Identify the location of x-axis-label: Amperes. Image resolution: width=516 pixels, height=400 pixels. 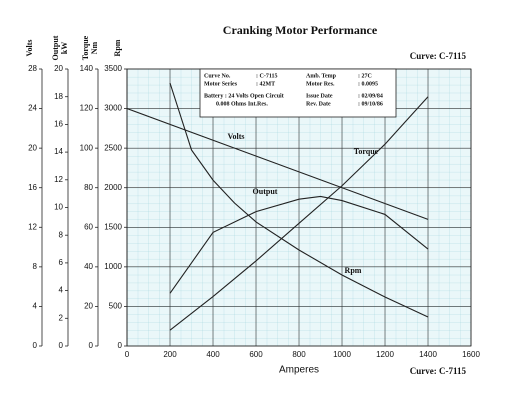
(299, 370).